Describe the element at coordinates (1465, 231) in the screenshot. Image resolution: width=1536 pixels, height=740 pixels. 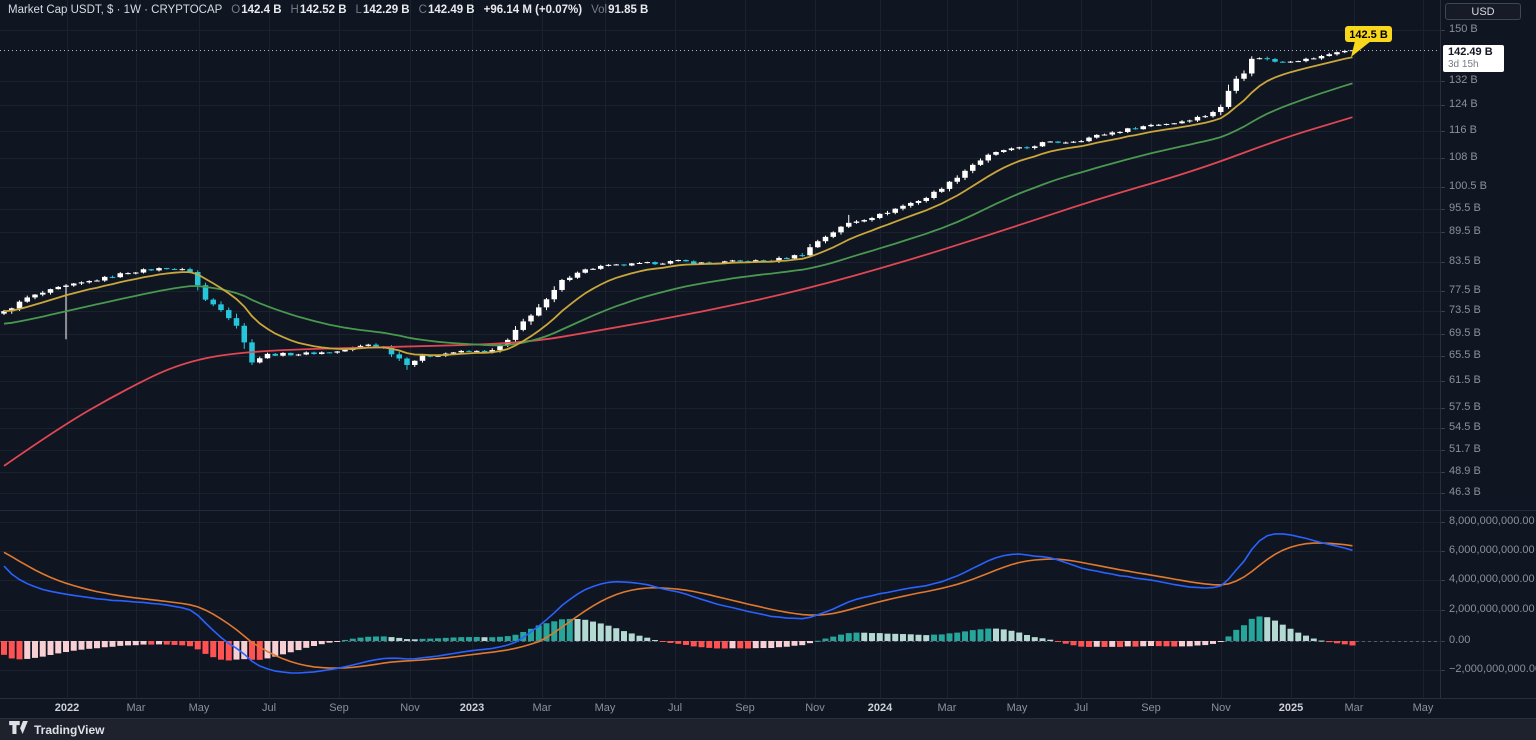
I see `axis-label: 89.5 B` at that location.